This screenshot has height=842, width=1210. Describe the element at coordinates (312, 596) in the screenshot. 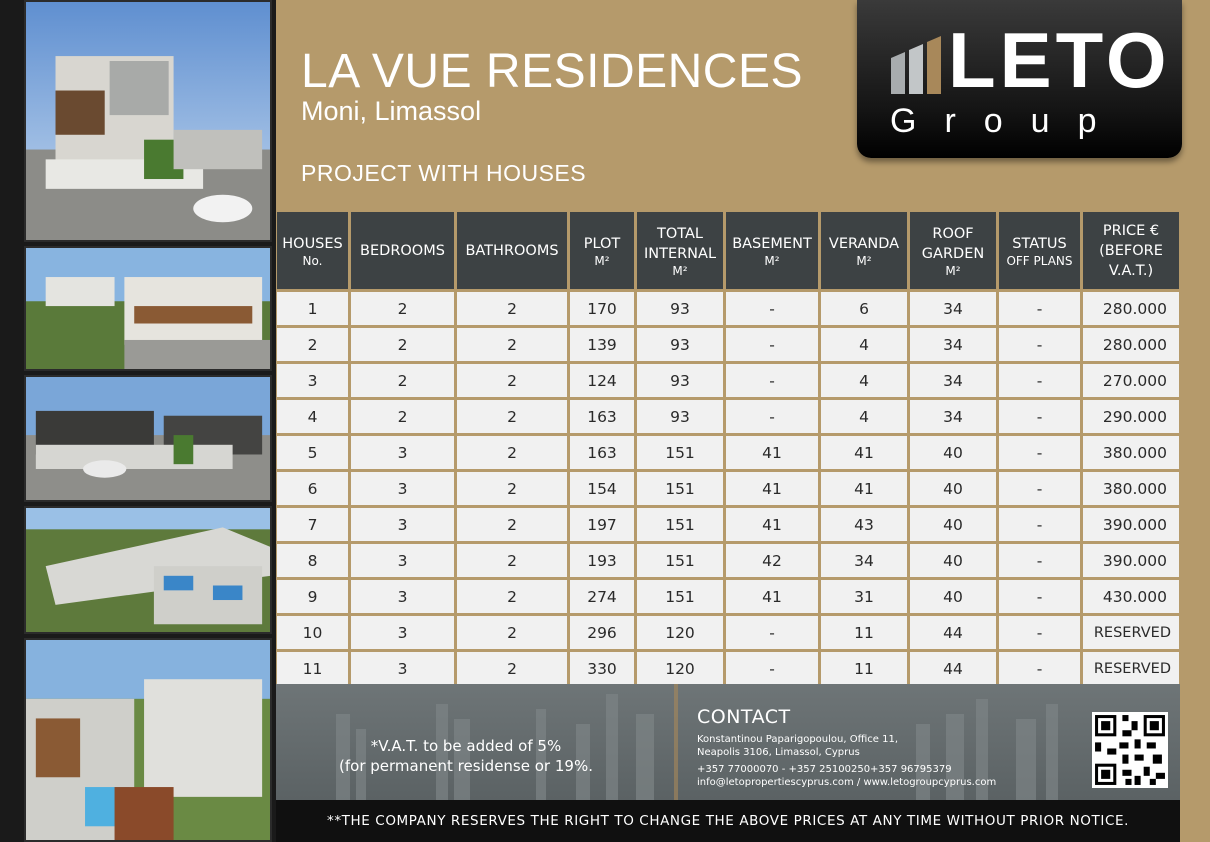

I see `cell-house-no: 9` at that location.